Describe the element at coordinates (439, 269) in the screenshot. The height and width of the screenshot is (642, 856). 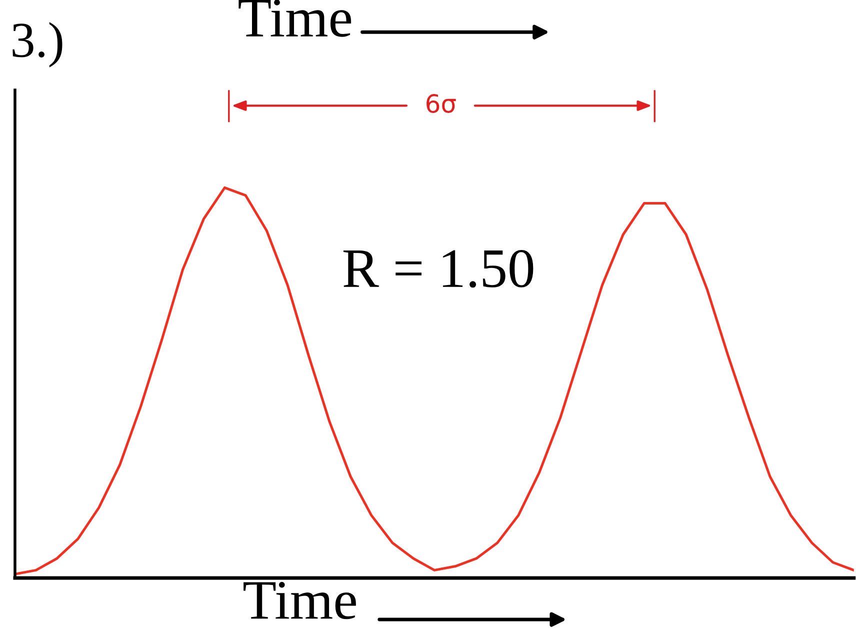
I see `annotation: R = 1.50` at that location.